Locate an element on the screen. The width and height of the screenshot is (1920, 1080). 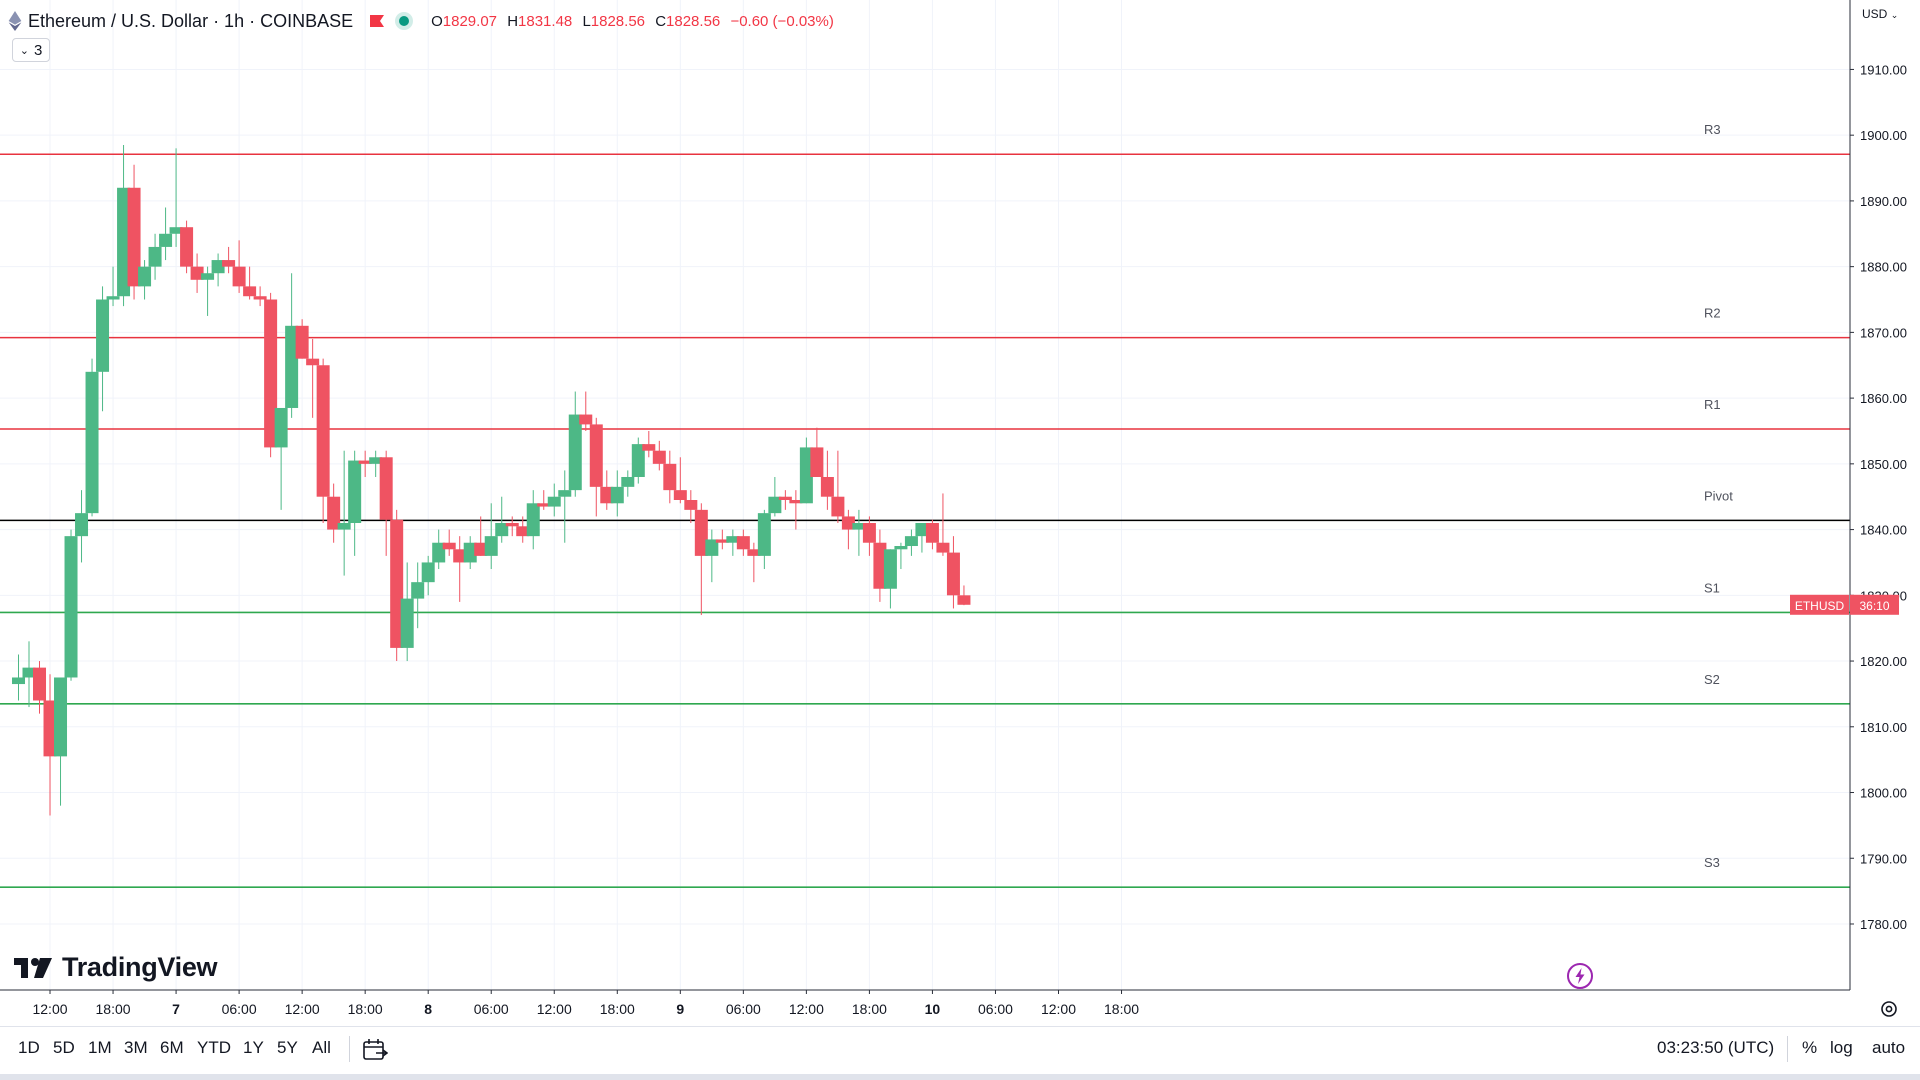
period-all-button: All is located at coordinates (321, 1047).